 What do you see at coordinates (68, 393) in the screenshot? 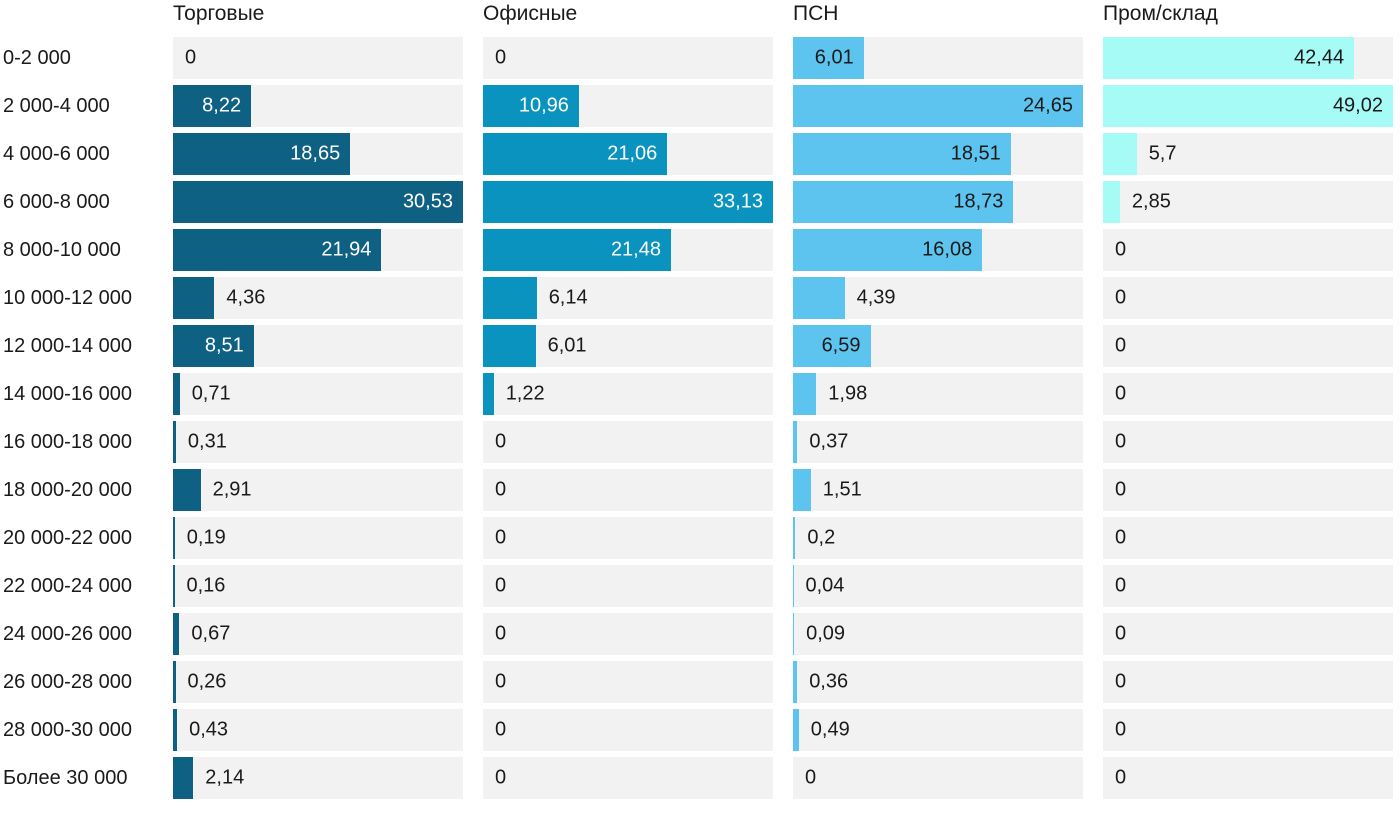
I see `row-label: 14 000-16 000` at bounding box center [68, 393].